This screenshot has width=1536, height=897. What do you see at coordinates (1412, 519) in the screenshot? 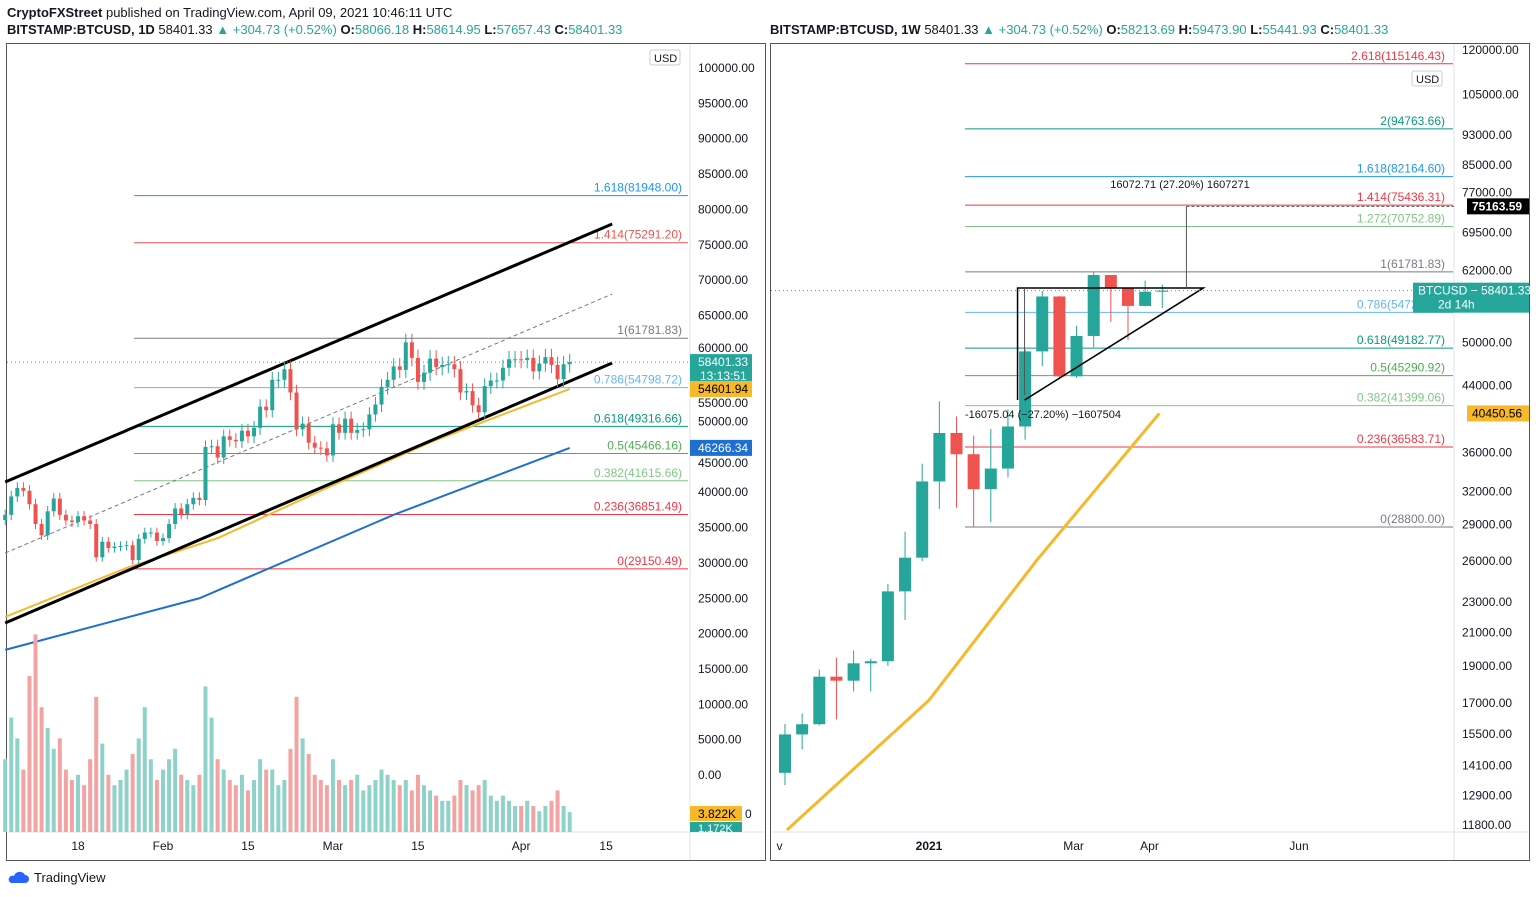
I see `fib-level-label: 0(28800.00)` at bounding box center [1412, 519].